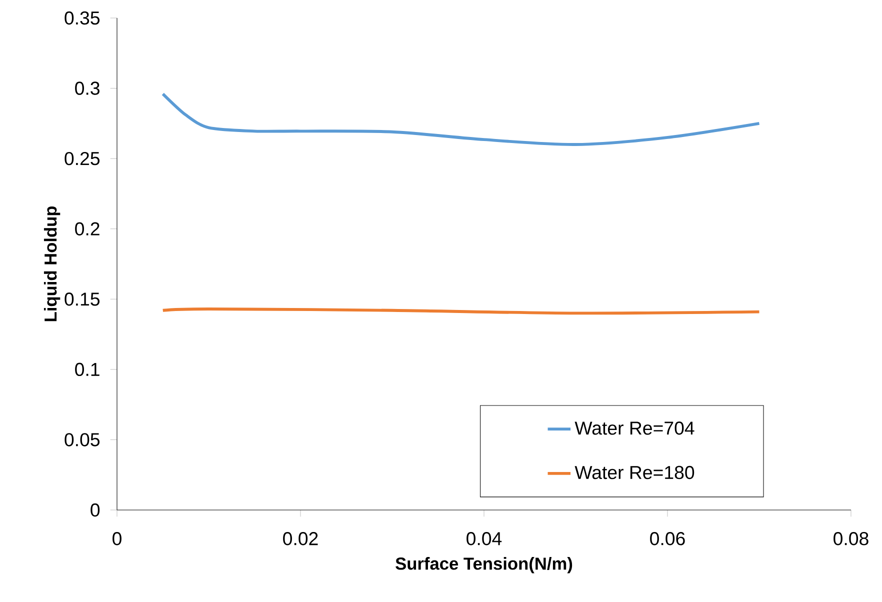 This screenshot has height=602, width=882. I want to click on x-tick-label: 0.06, so click(667, 539).